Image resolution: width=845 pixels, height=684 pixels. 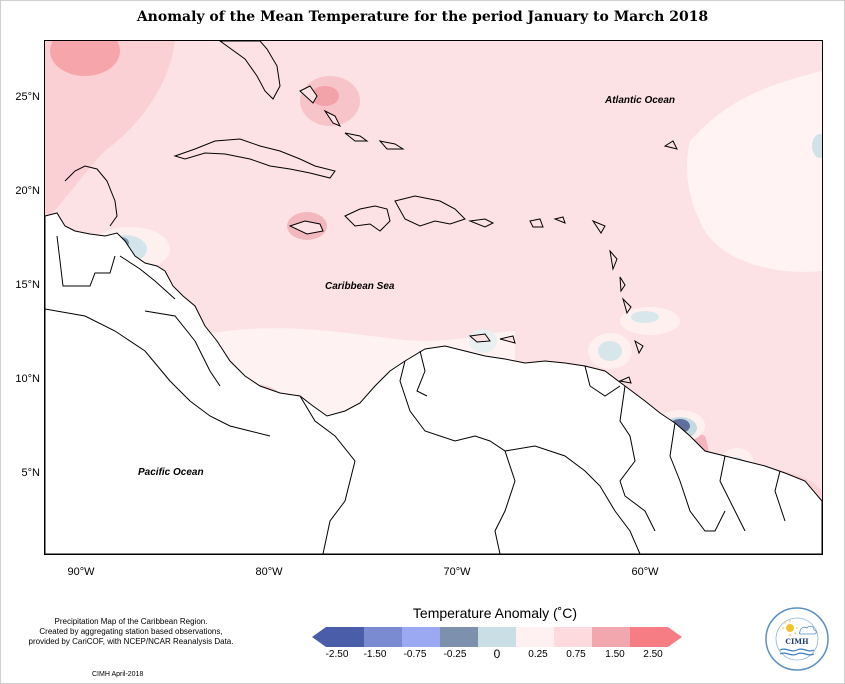 What do you see at coordinates (415, 654) in the screenshot?
I see `legend-tick: -0.75` at bounding box center [415, 654].